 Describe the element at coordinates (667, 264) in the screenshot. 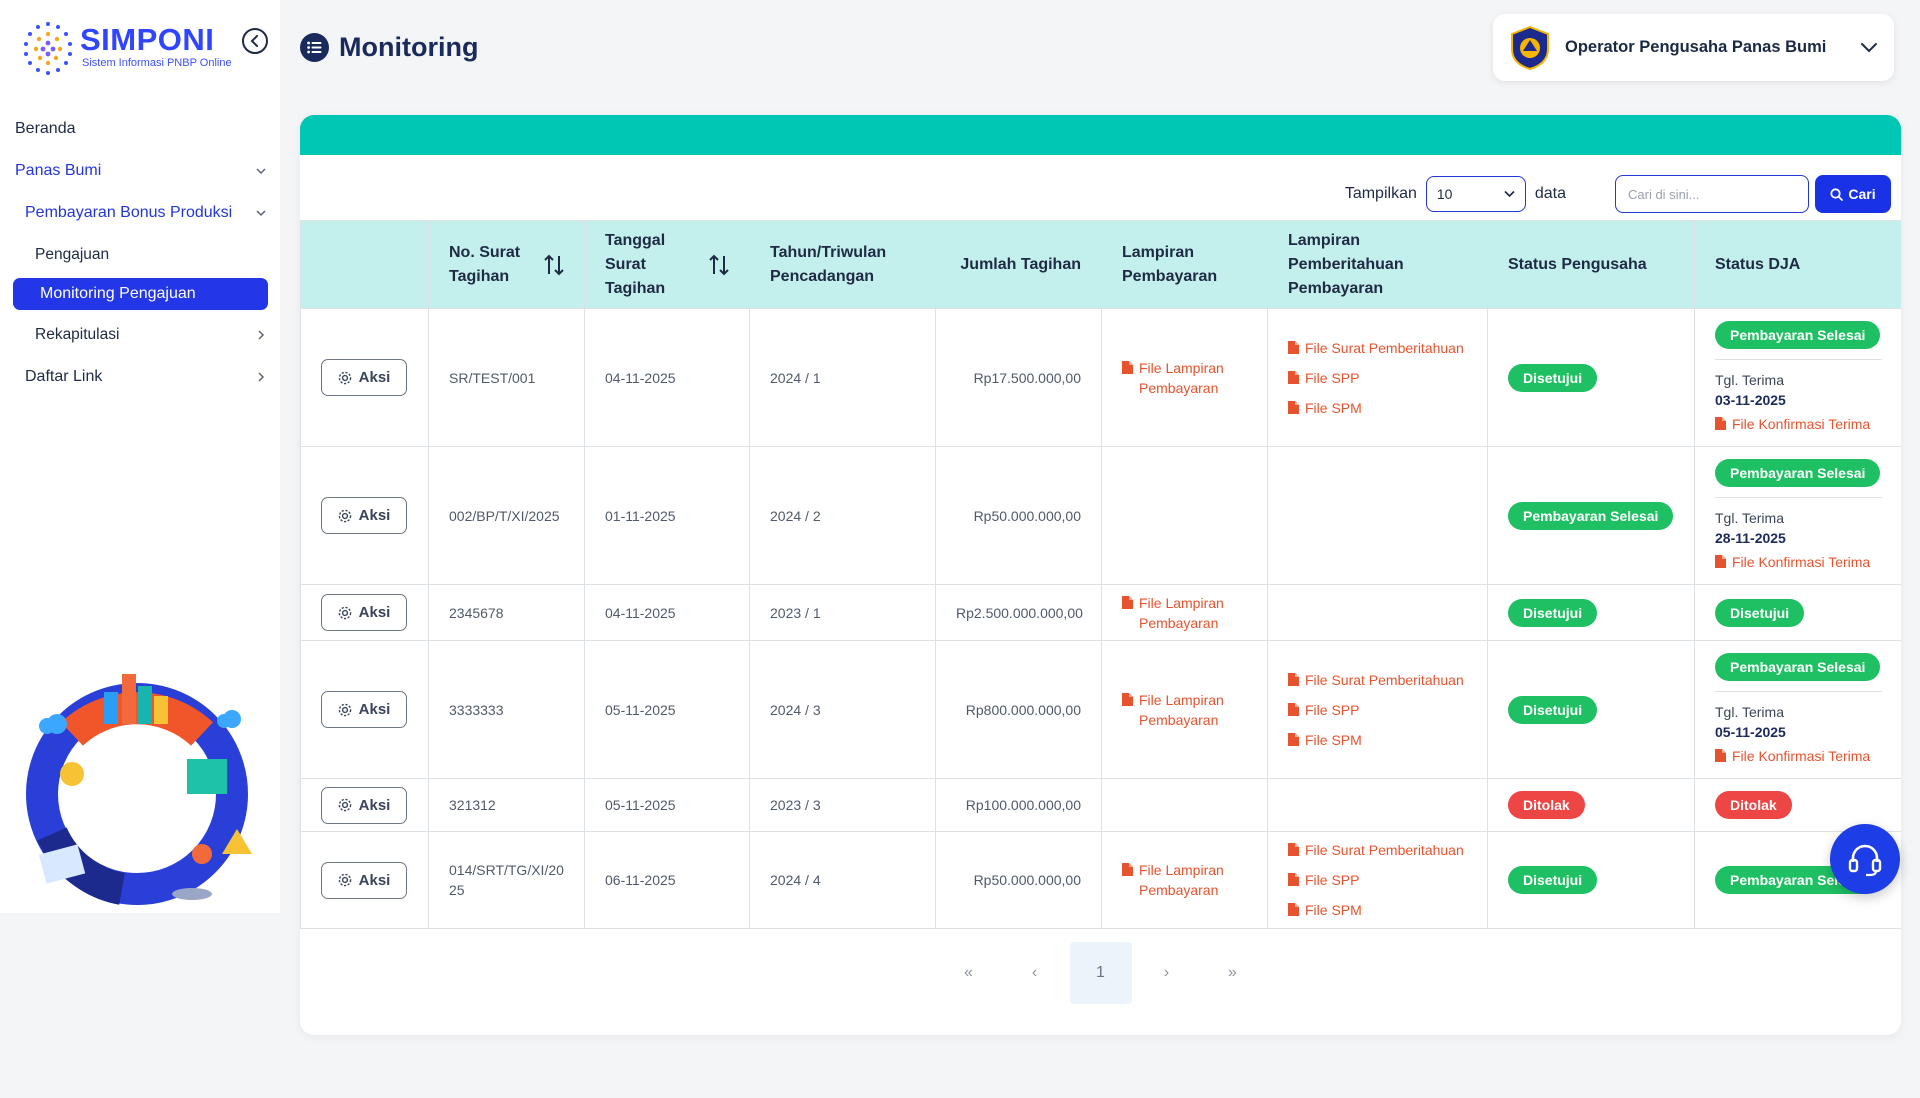

I see `header-tanggal: Tanggal Surat Tagihan` at that location.